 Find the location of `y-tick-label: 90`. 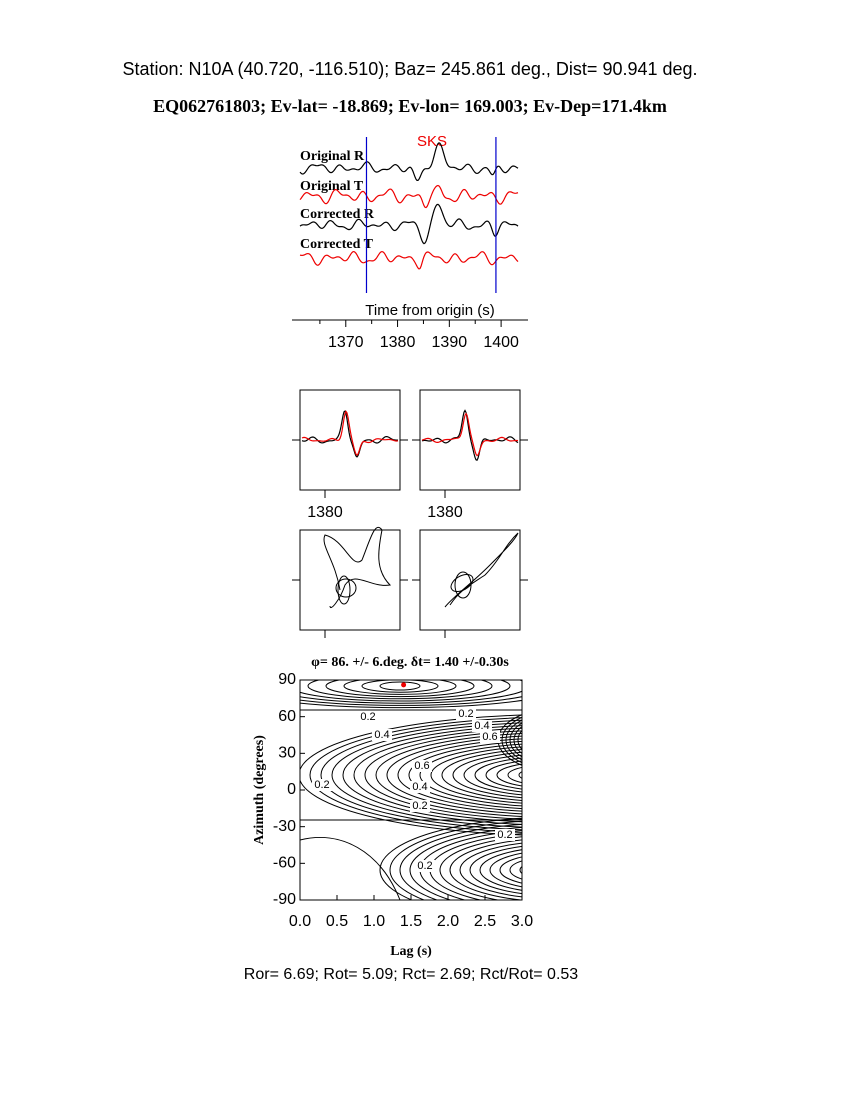

y-tick-label: 90 is located at coordinates (287, 679).